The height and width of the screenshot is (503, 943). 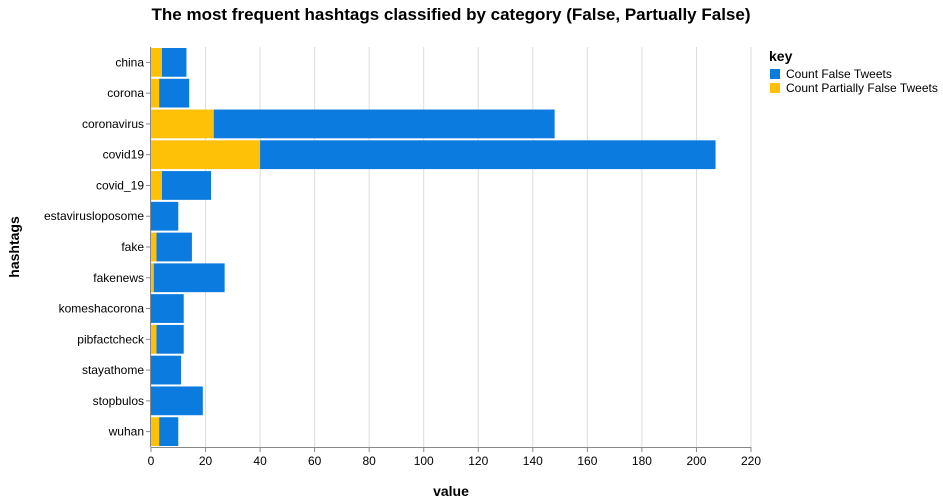 I want to click on x-tick-label: 140, so click(x=533, y=461).